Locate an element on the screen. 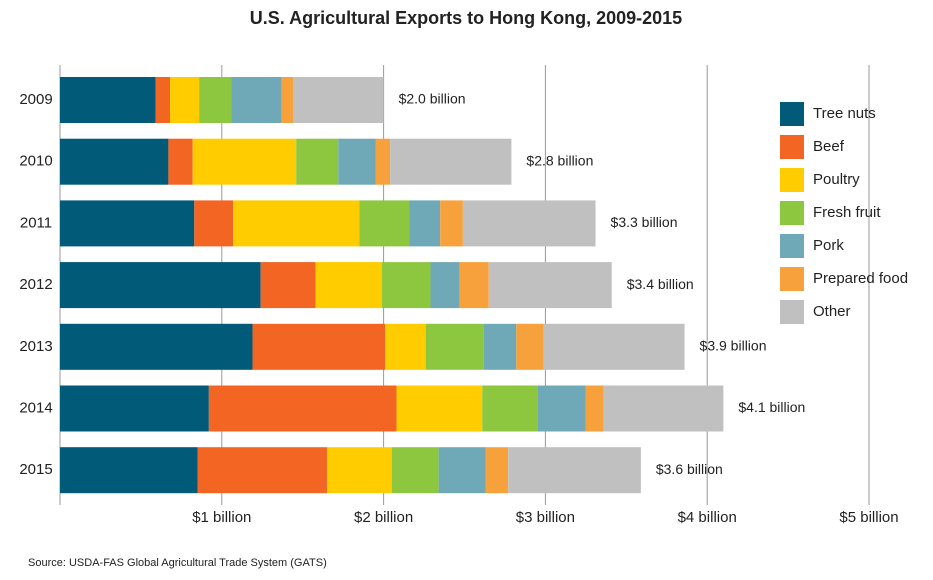 The height and width of the screenshot is (580, 933). y-tick-label: 2009 is located at coordinates (35, 99).